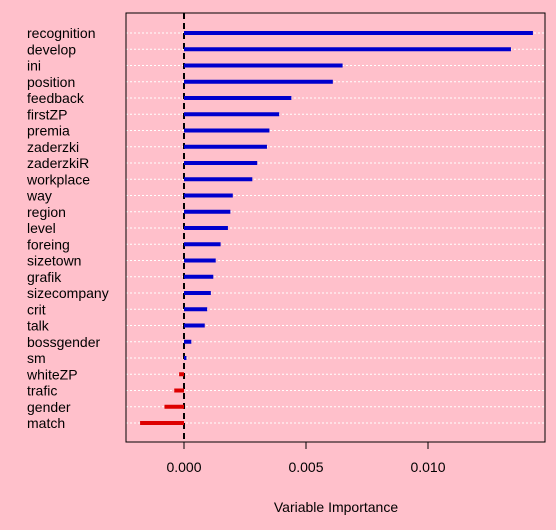 The width and height of the screenshot is (556, 530). I want to click on category-label-whiteZP: whiteZP, so click(52, 374).